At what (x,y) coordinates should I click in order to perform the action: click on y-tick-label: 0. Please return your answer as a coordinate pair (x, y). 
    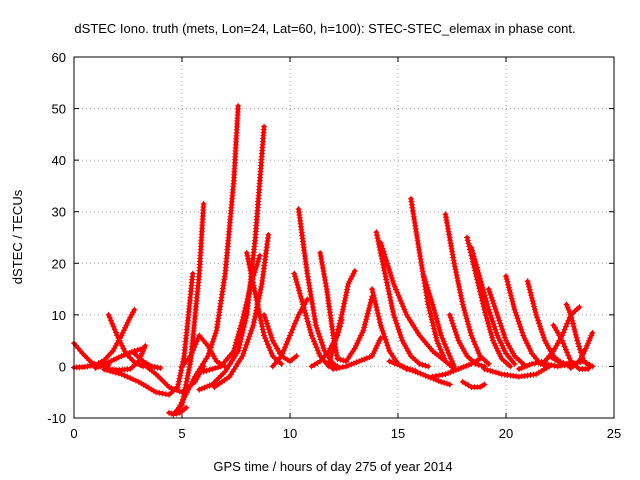
    Looking at the image, I should click on (62, 366).